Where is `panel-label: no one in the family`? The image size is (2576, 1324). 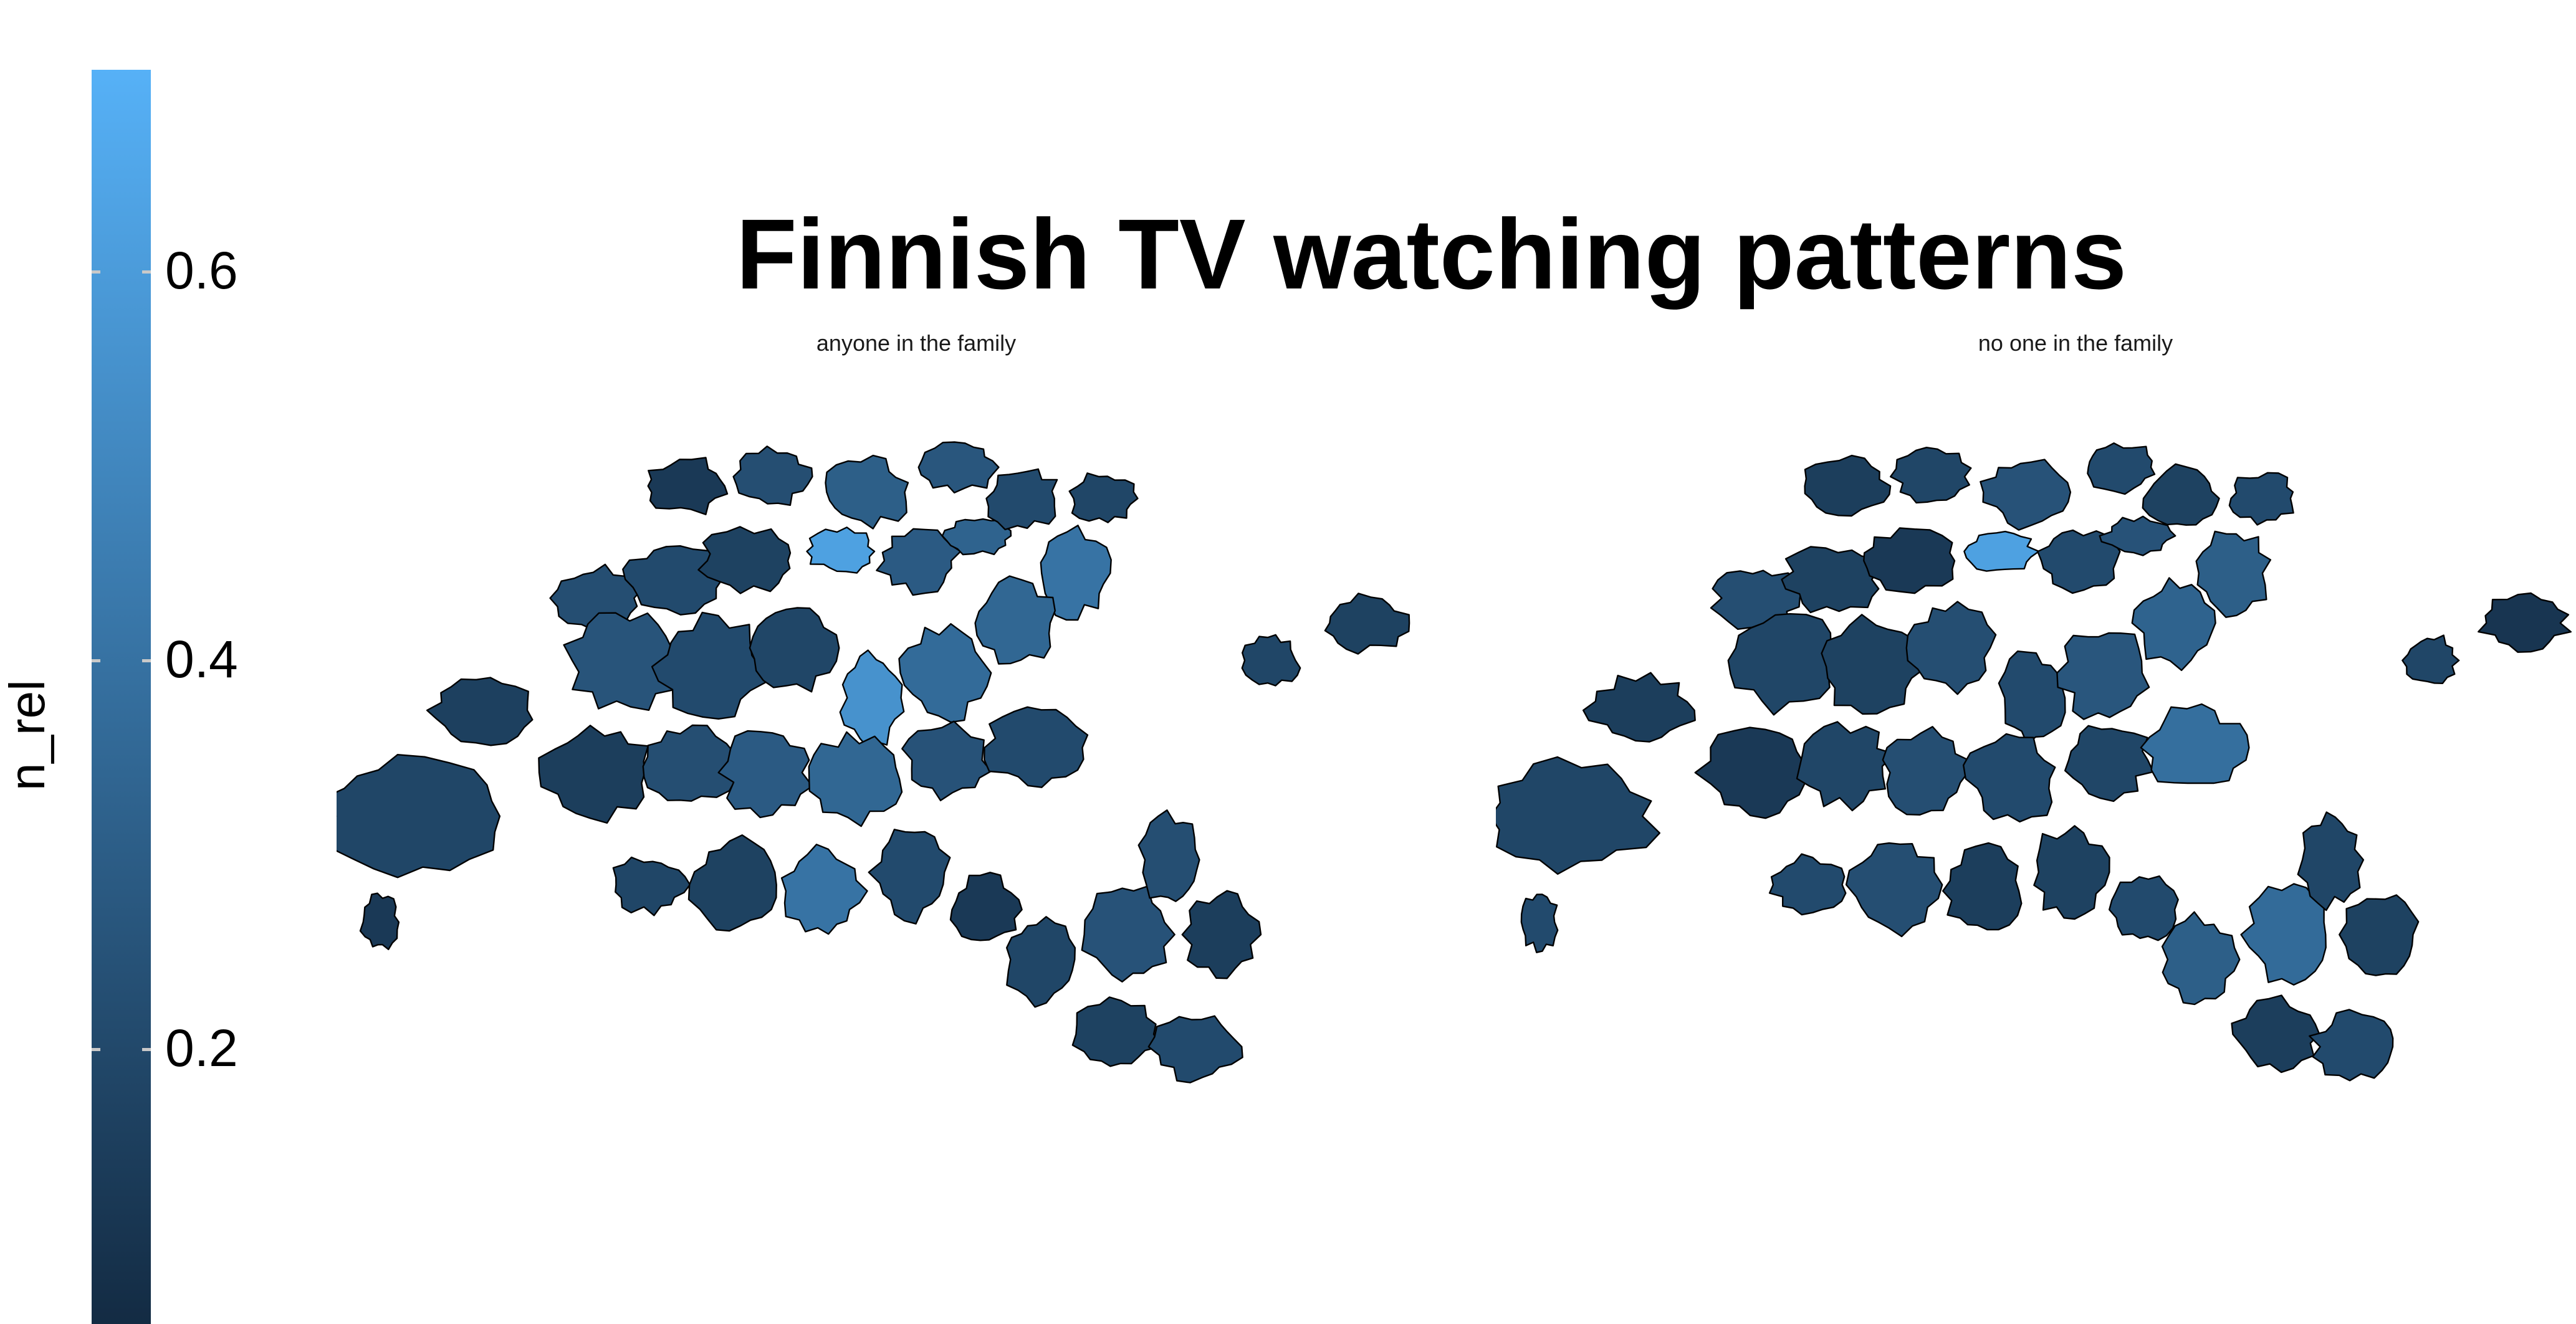
panel-label: no one in the family is located at coordinates (2075, 343).